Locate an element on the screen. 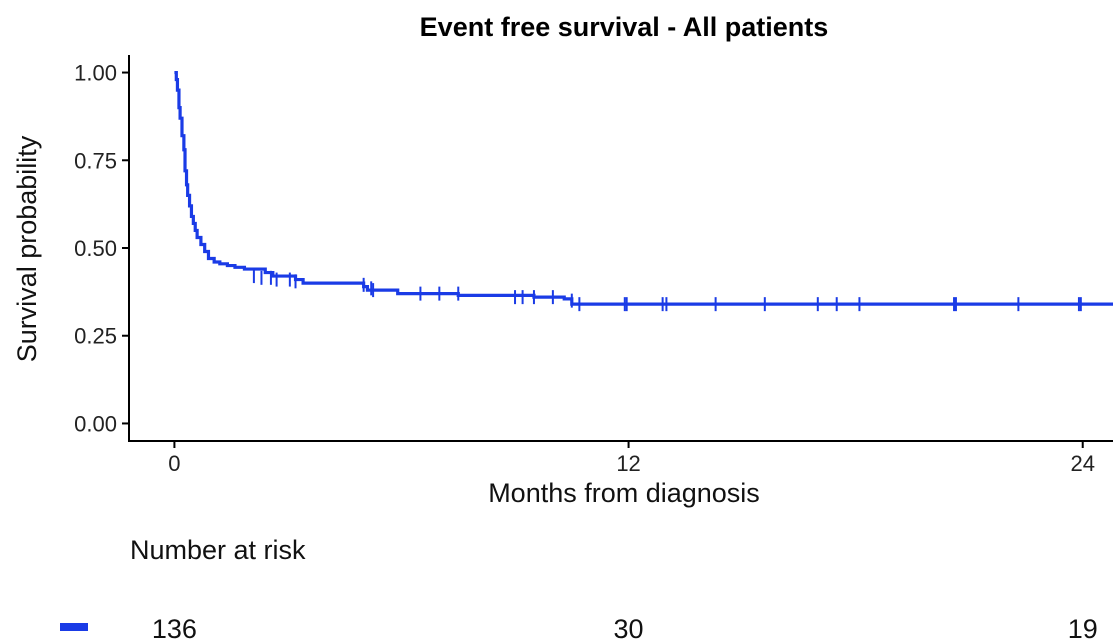 This screenshot has width=1113, height=641. y-tick-label: 0.25 is located at coordinates (95, 336).